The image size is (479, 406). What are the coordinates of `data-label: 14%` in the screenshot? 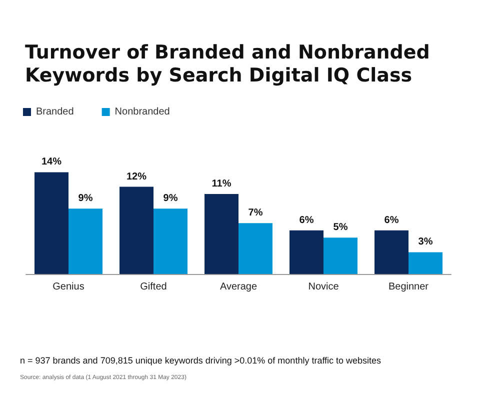 It's located at (51, 162).